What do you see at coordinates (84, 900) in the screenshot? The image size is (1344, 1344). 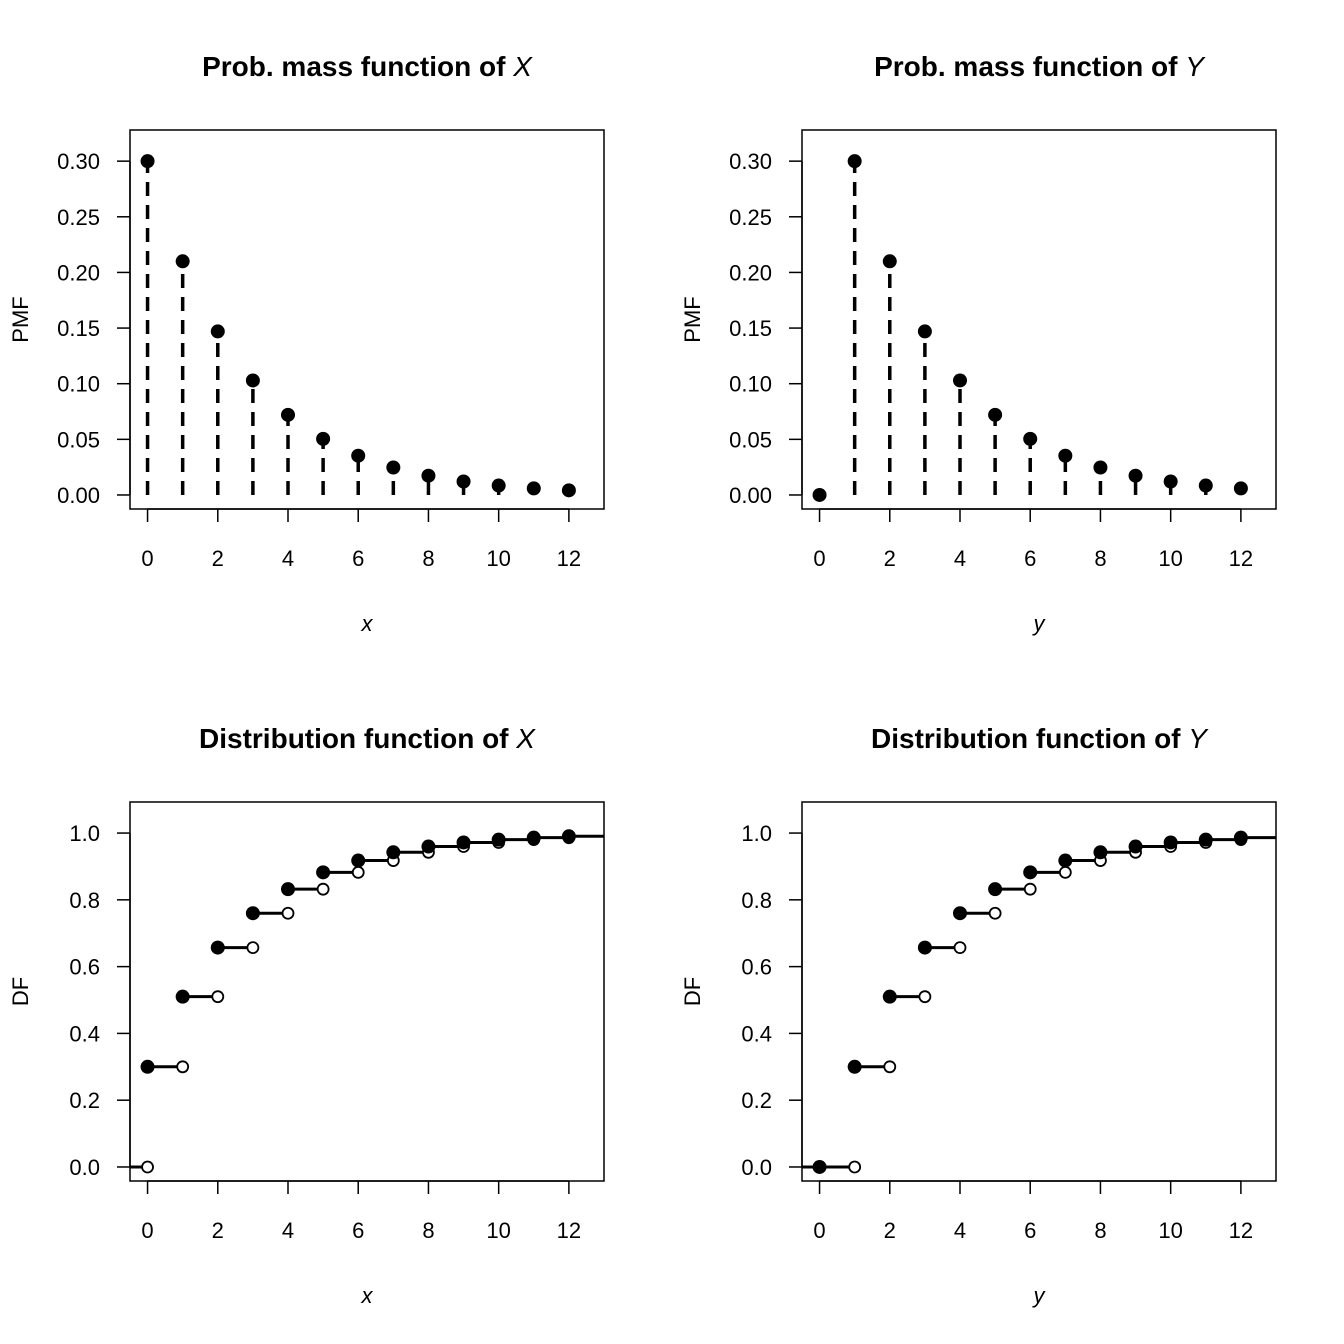 I see `y-tick-label: 0.8` at bounding box center [84, 900].